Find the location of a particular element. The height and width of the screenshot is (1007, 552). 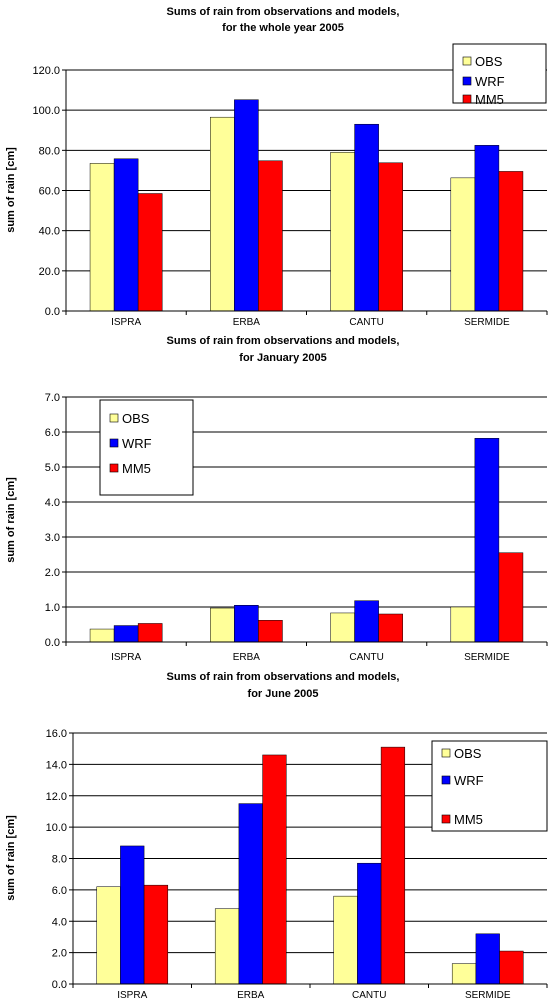

y-tick-label: 14.0 is located at coordinates (56, 765).